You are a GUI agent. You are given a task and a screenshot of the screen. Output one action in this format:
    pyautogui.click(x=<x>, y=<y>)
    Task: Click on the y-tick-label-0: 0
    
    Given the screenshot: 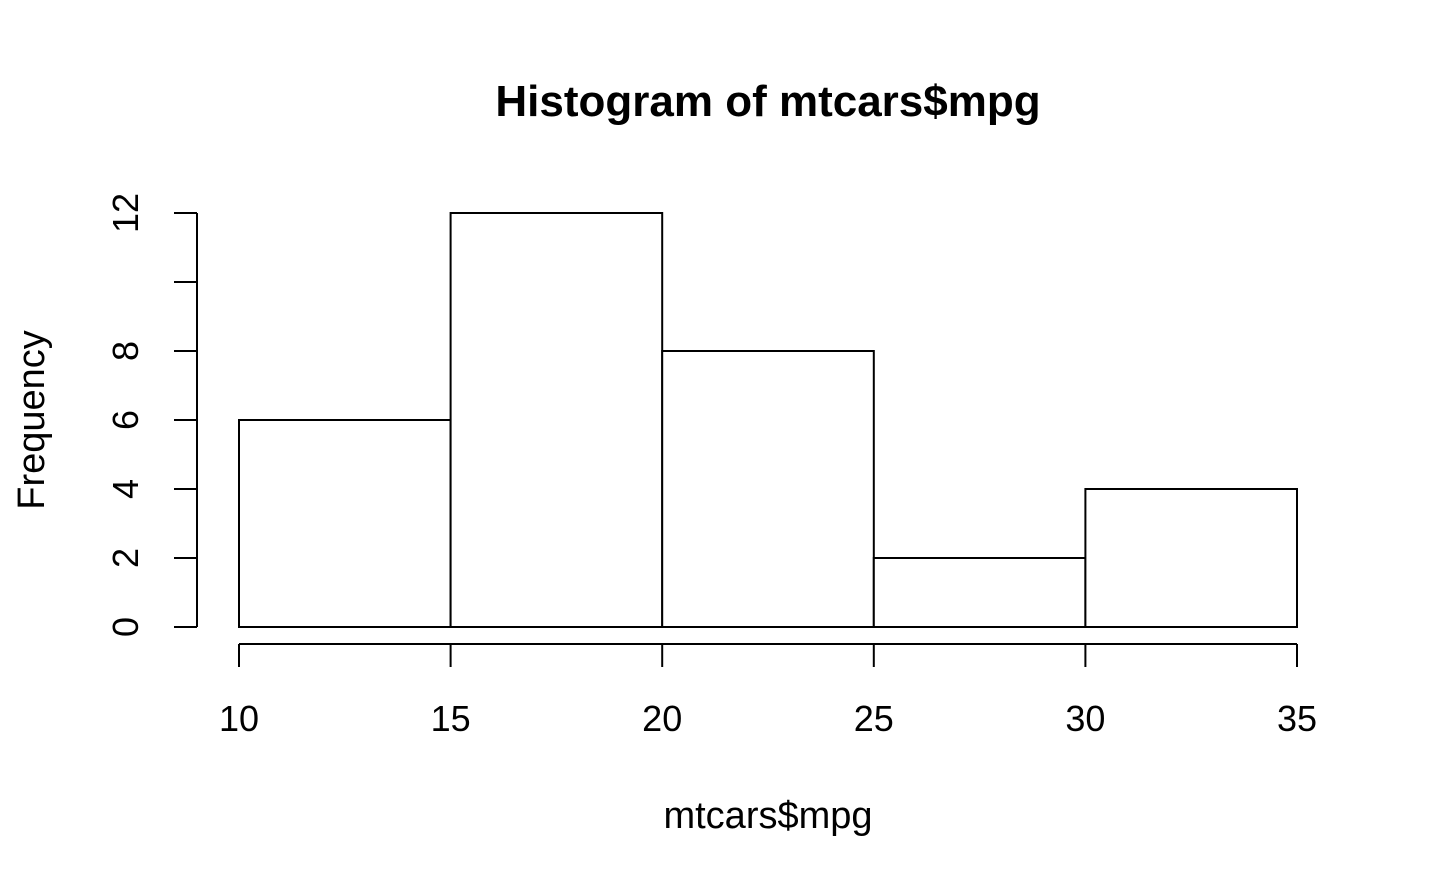 What is the action you would take?
    pyautogui.click(x=125, y=627)
    